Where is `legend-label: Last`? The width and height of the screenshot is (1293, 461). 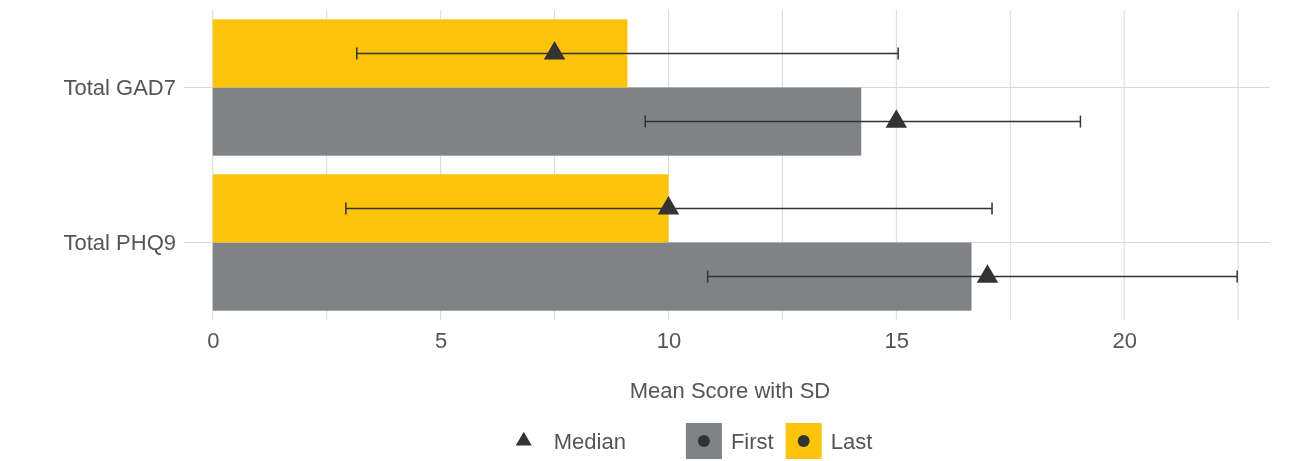 legend-label: Last is located at coordinates (851, 441).